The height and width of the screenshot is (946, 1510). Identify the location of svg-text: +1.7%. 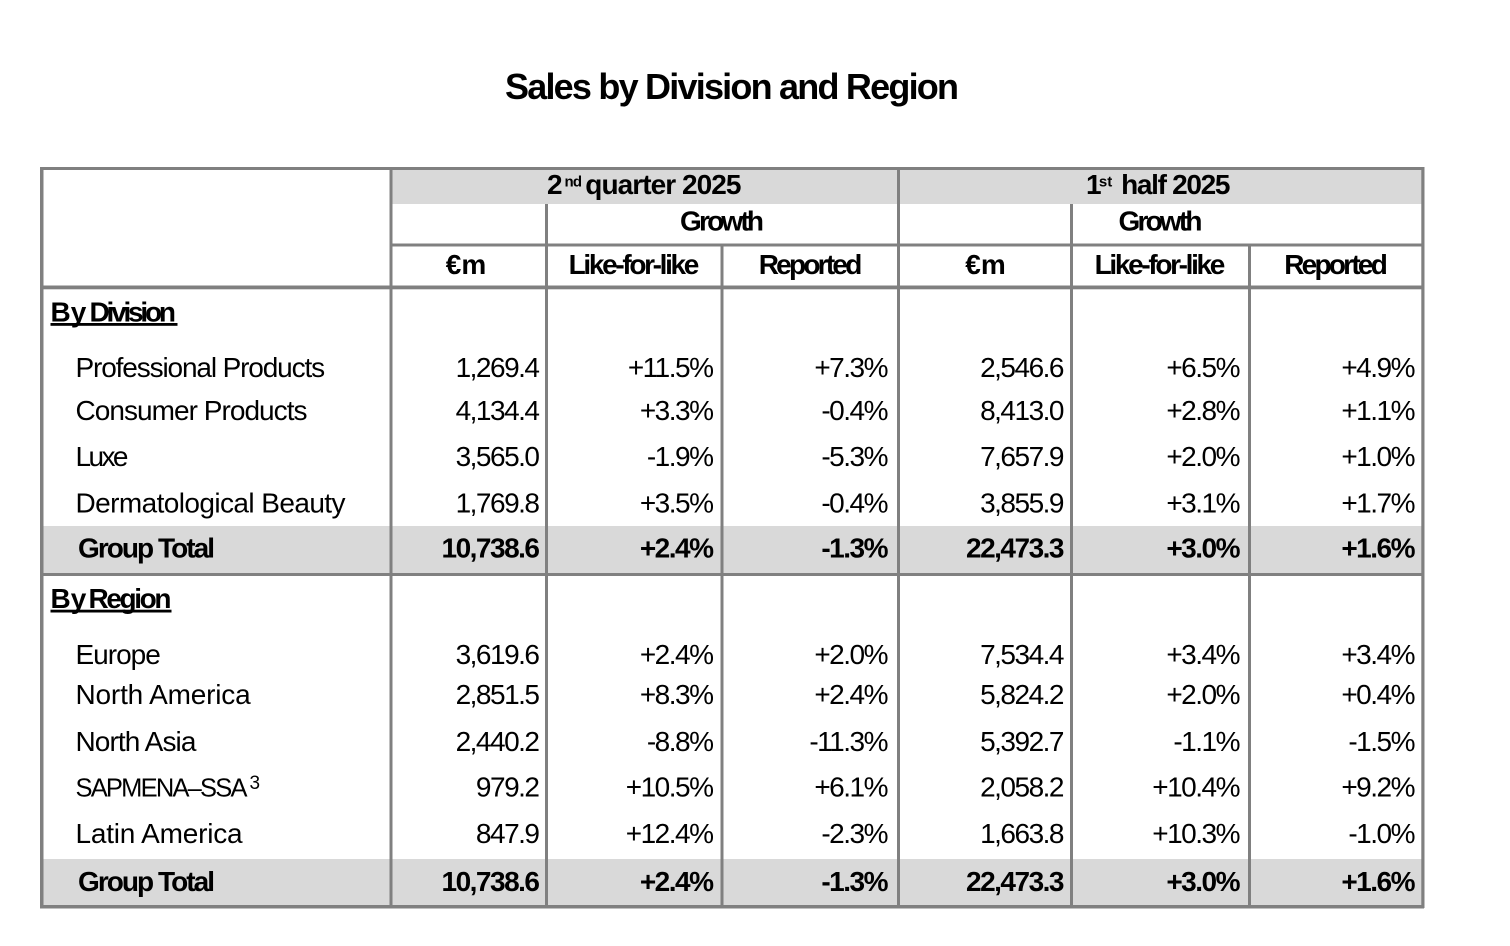
(1377, 503).